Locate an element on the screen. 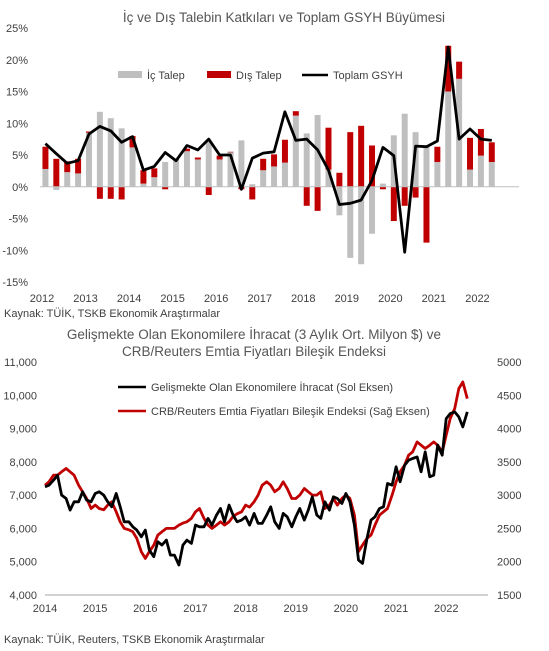  legend-label-ic-talep: İç Talep is located at coordinates (166, 75).